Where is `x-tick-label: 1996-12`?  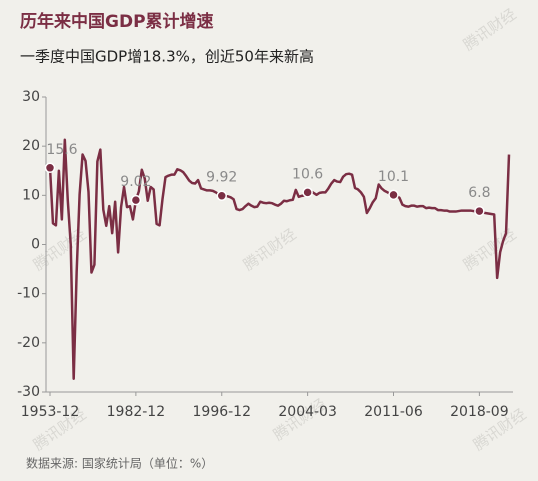 x-tick-label: 1996-12 is located at coordinates (222, 412).